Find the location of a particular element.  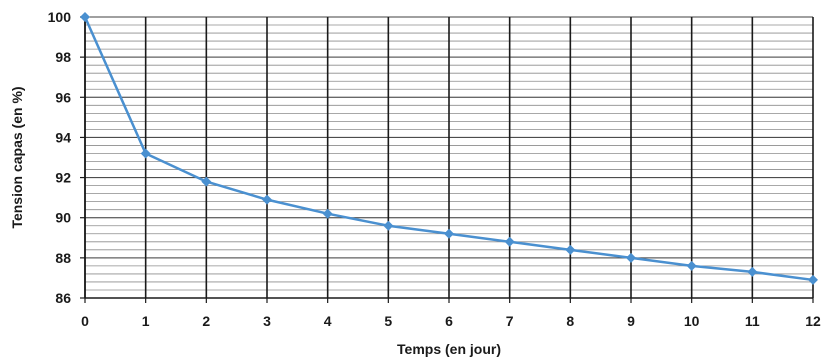

y-tick-label: 100 is located at coordinates (60, 17).